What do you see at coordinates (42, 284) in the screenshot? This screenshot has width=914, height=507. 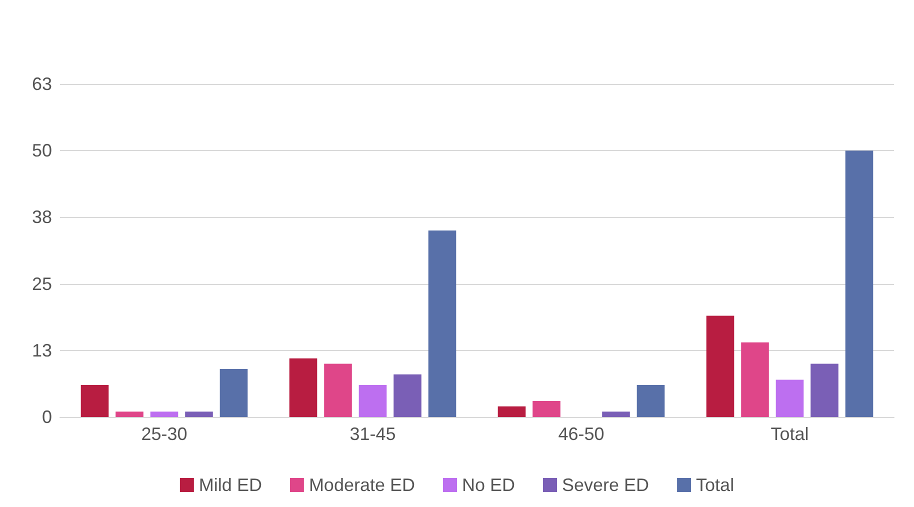 I see `y-tick-label: 25` at bounding box center [42, 284].